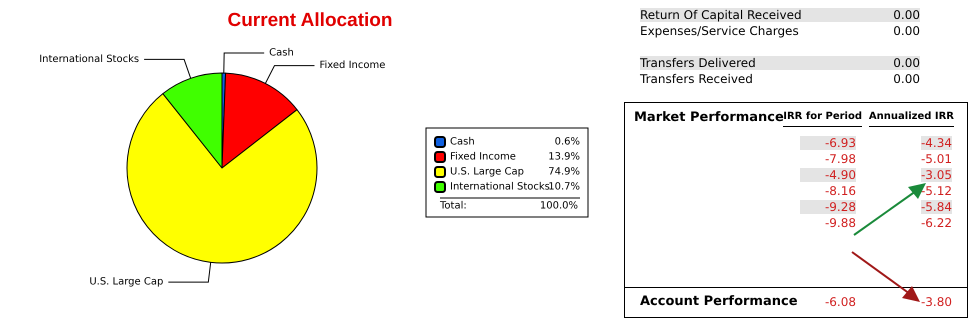  What do you see at coordinates (719, 301) in the screenshot?
I see `text: Account Performance` at bounding box center [719, 301].